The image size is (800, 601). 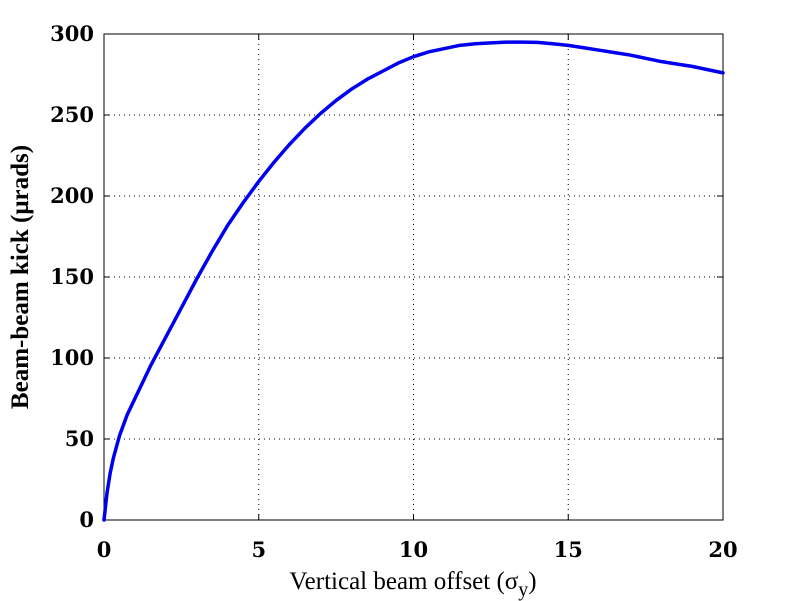 I want to click on y-tick-label: 100, so click(x=72, y=357).